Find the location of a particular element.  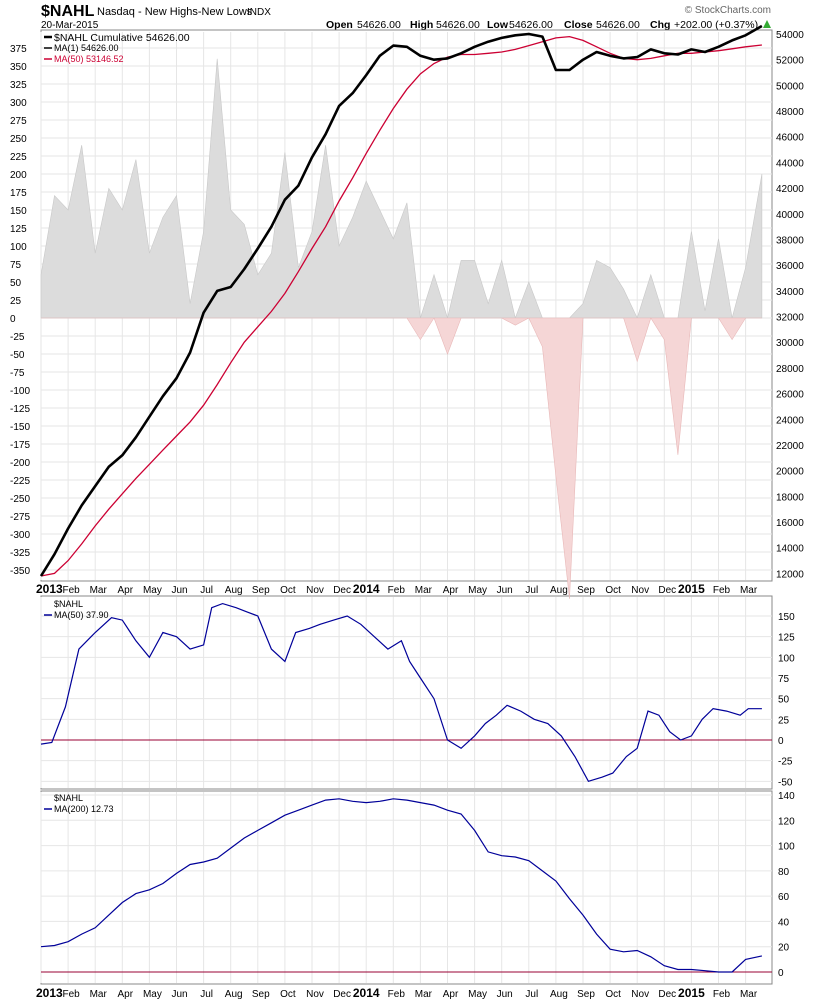

right-y-tick-label: 14000 is located at coordinates (790, 549).